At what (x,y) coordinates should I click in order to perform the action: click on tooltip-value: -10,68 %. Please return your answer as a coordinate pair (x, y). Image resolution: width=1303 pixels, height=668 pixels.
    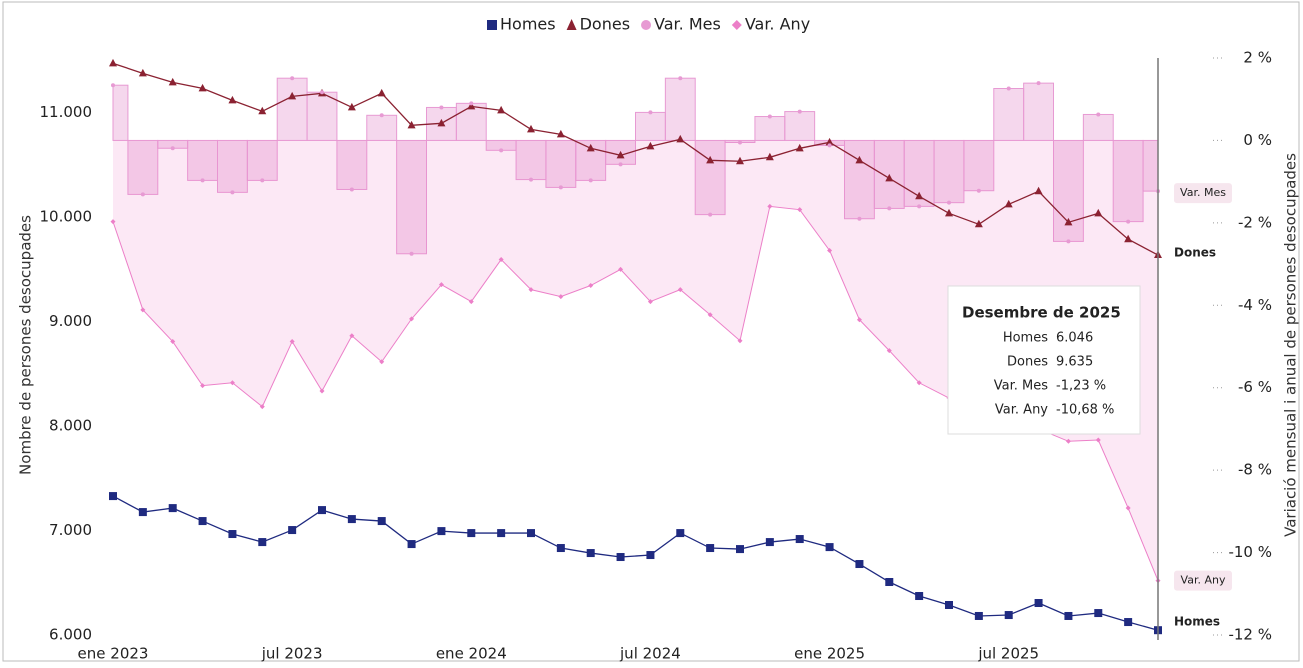
    Looking at the image, I should click on (1085, 410).